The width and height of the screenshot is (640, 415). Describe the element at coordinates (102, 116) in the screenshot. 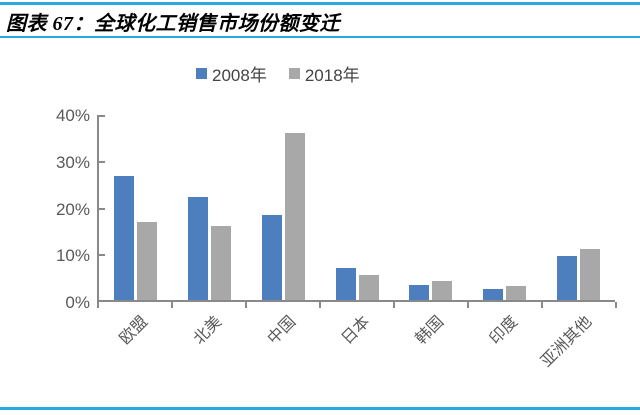

I see `y-axis-tick-40%` at that location.